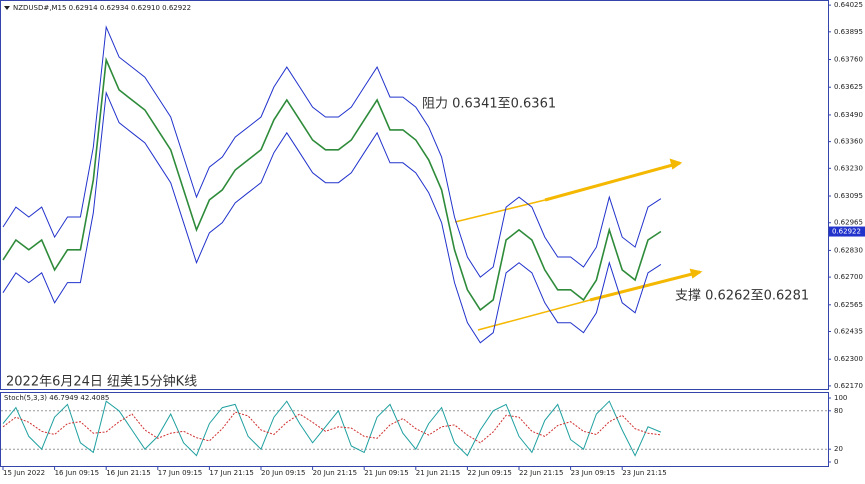 This screenshot has width=865, height=484. I want to click on x-tick-label: 20 Jun 21:15, so click(335, 473).